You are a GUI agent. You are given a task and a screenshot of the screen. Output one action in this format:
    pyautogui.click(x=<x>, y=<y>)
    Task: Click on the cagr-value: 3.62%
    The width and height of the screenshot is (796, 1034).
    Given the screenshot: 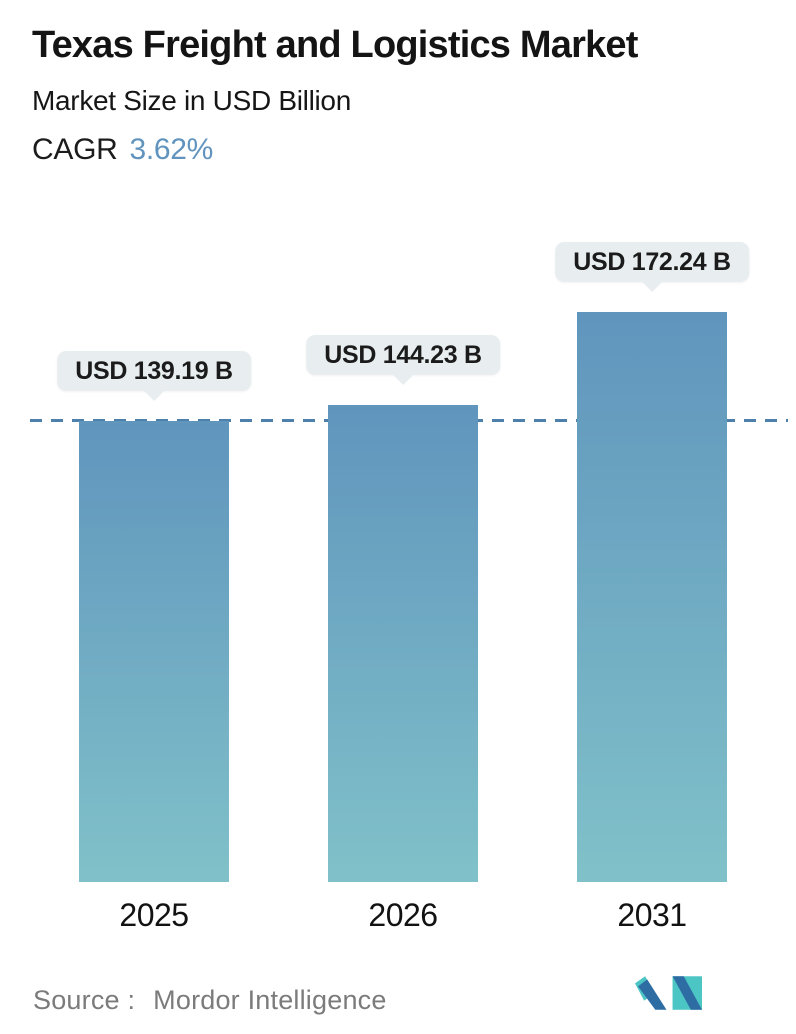 What is the action you would take?
    pyautogui.click(x=171, y=149)
    